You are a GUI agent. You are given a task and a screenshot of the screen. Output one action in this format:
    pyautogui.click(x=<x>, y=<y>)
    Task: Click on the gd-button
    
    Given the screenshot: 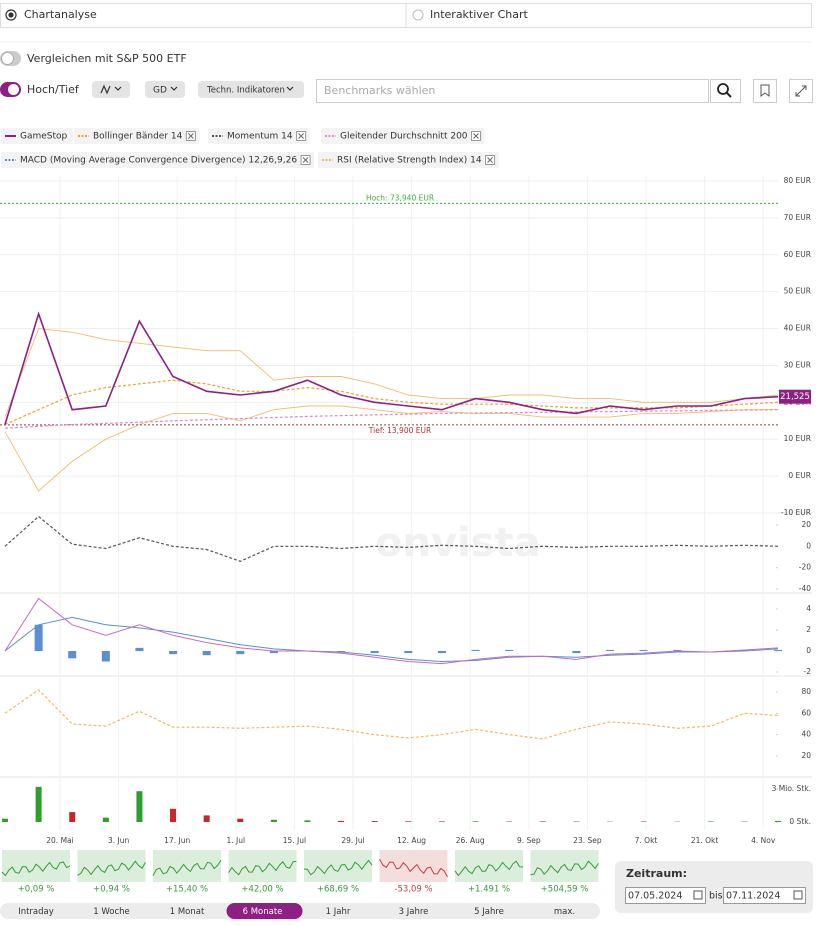 What is the action you would take?
    pyautogui.click(x=165, y=89)
    